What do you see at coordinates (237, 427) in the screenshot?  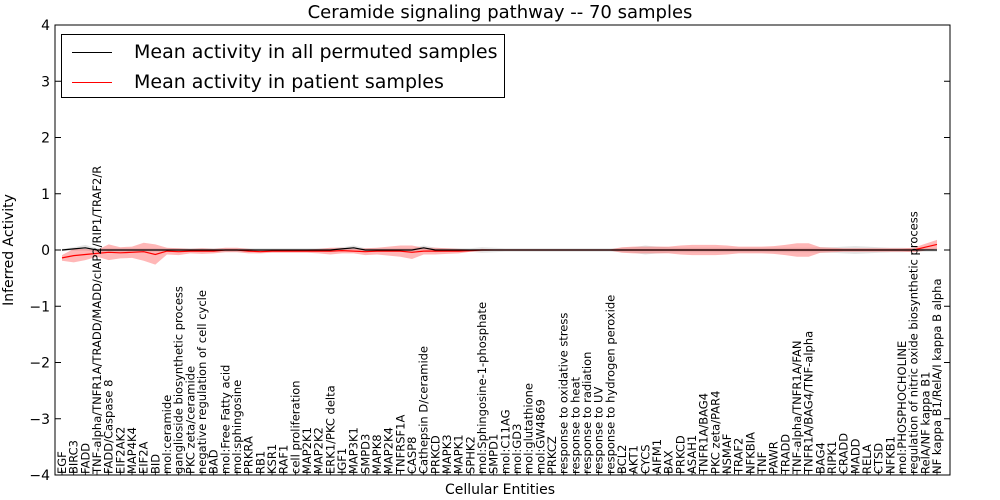 I see `x-tick-label: mol:sphingosine` at bounding box center [237, 427].